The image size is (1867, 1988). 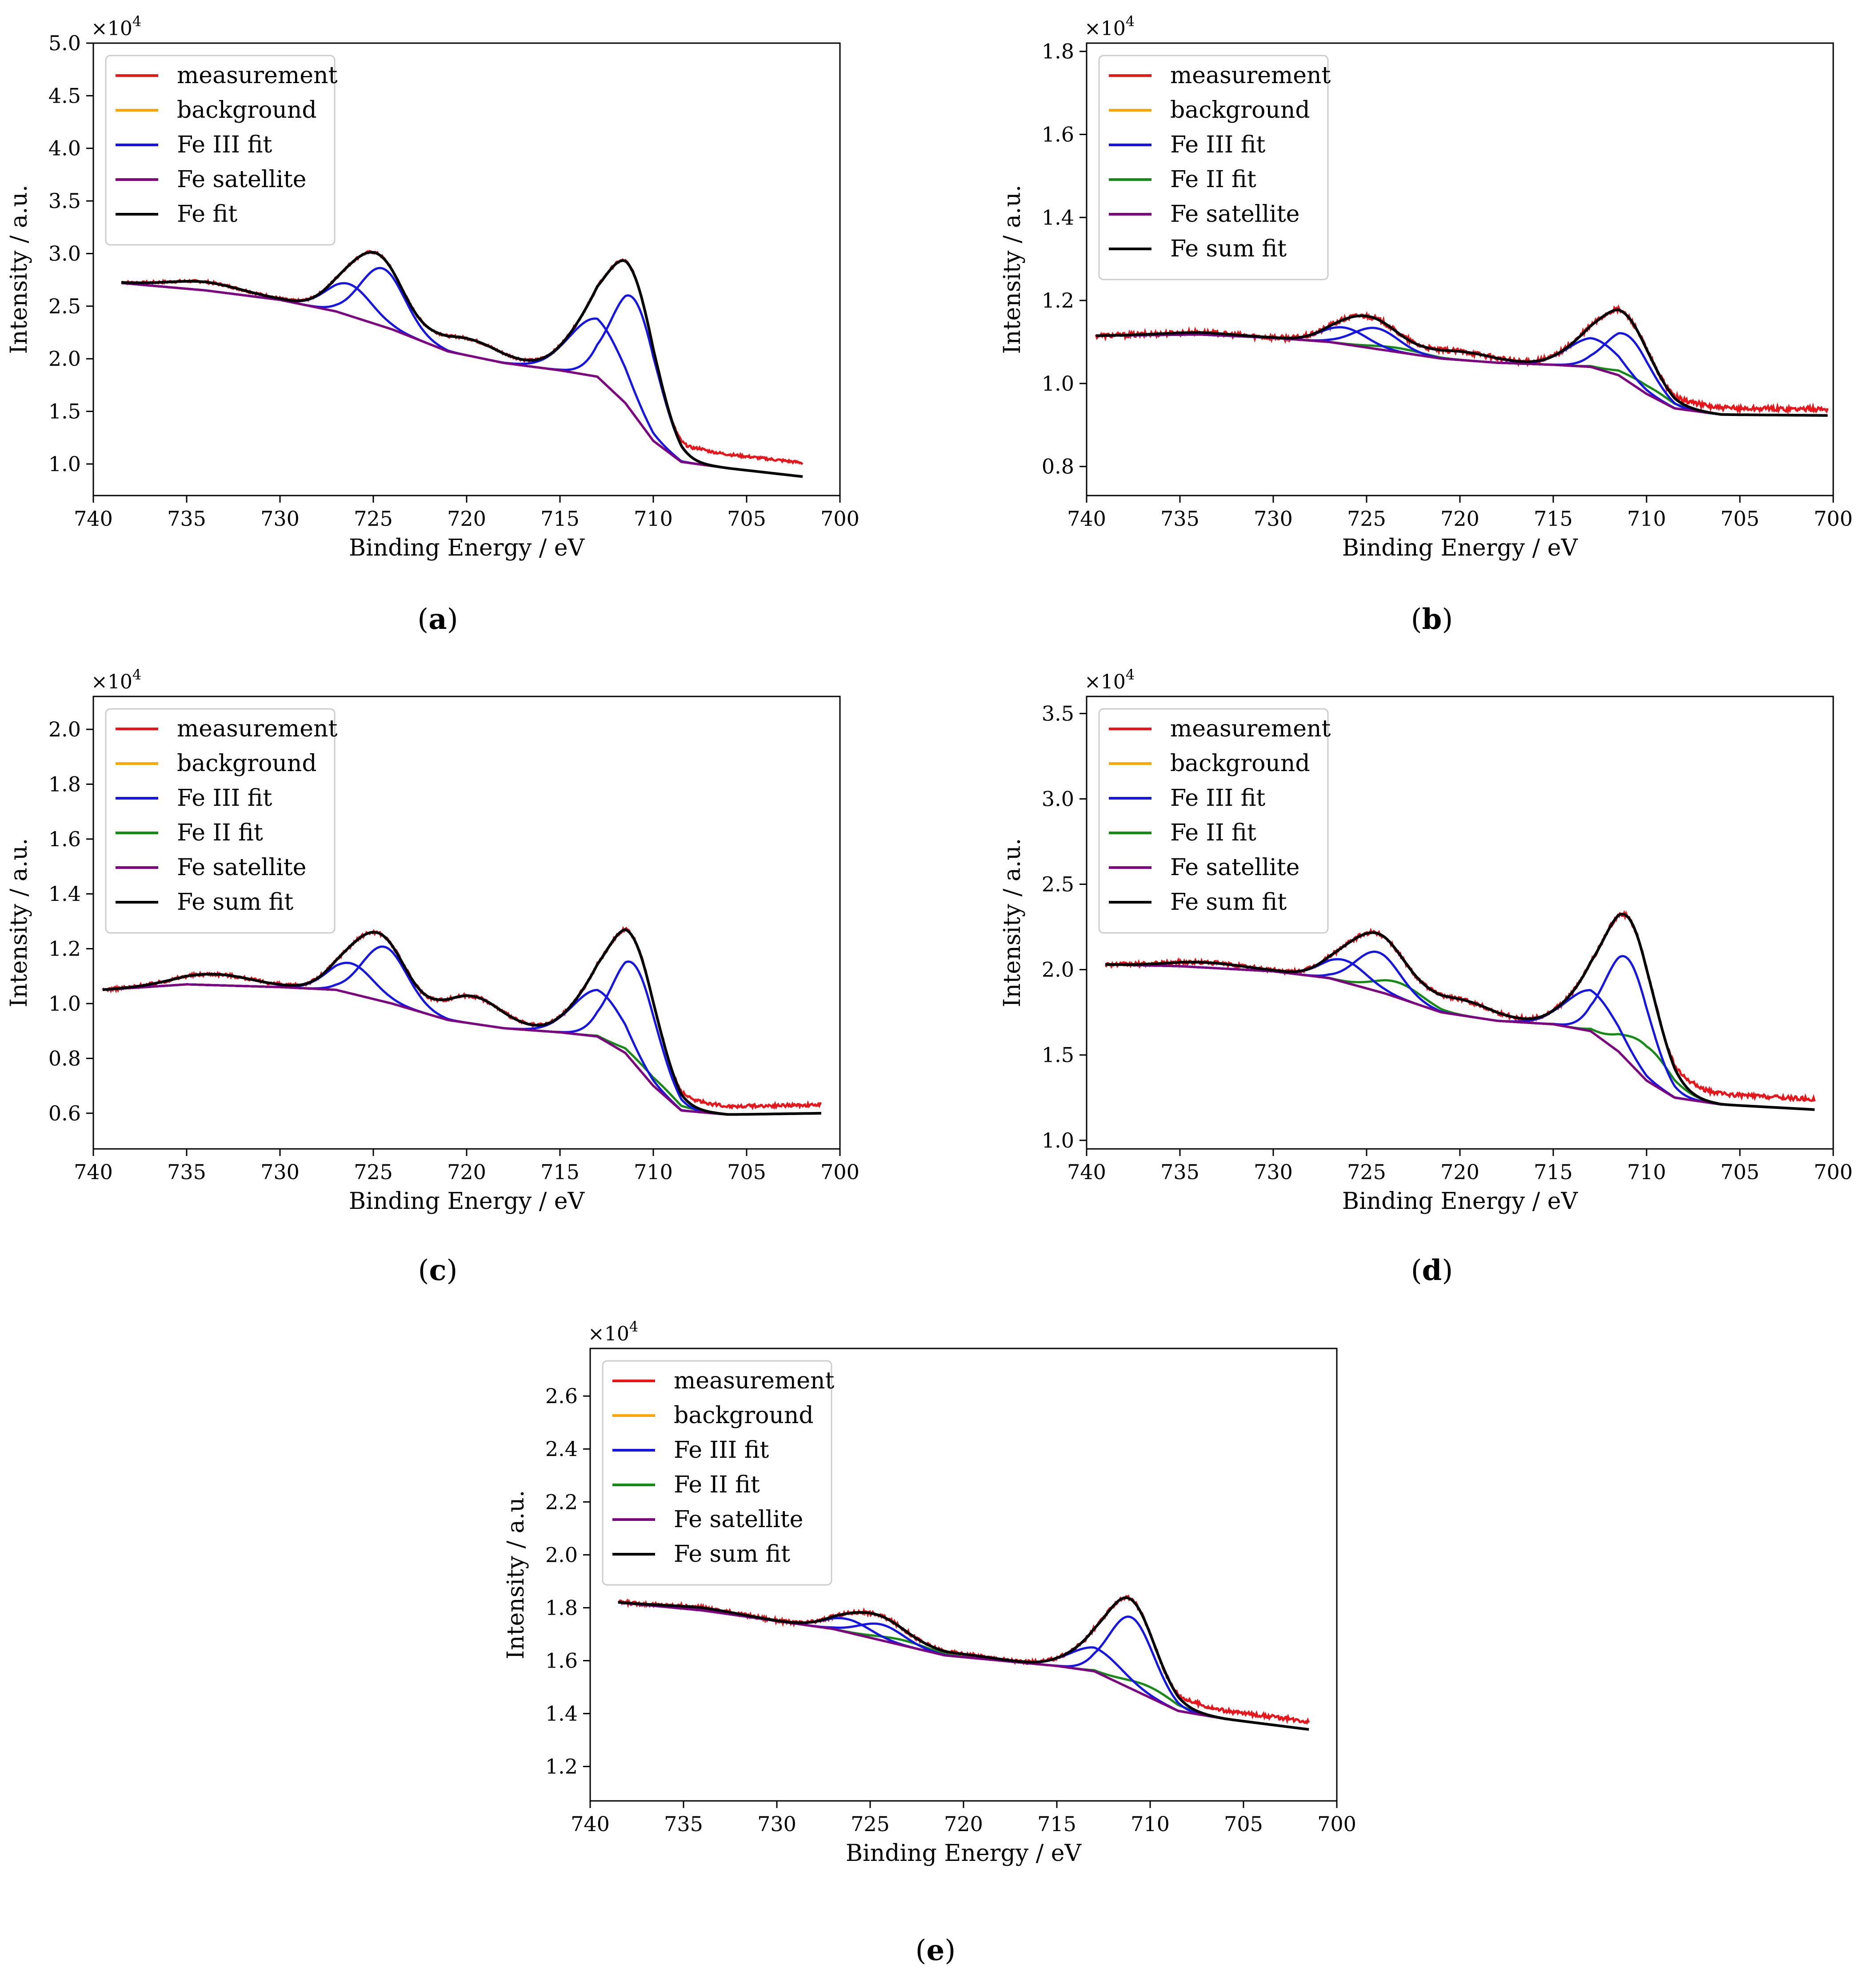 What do you see at coordinates (207, 214) in the screenshot?
I see `legend-label: Fe fit` at bounding box center [207, 214].